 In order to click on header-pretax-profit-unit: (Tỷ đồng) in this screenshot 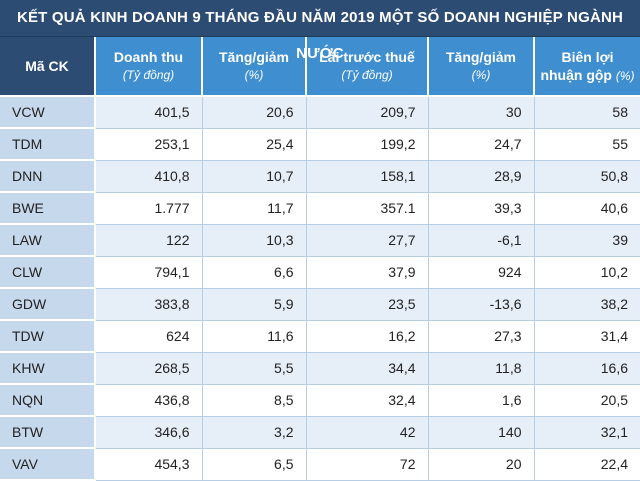, I will do `click(367, 75)`.